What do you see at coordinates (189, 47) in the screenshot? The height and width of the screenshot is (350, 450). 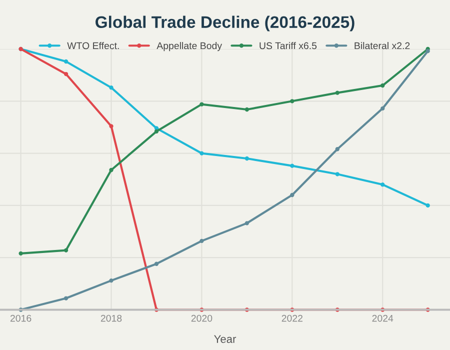 I see `legend-label: Appellate Body` at bounding box center [189, 47].